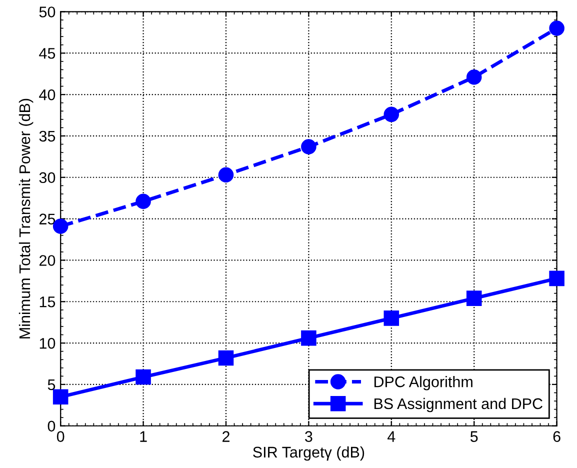 The width and height of the screenshot is (577, 468). Describe the element at coordinates (47, 136) in the screenshot. I see `y-tick-label: 35` at that location.